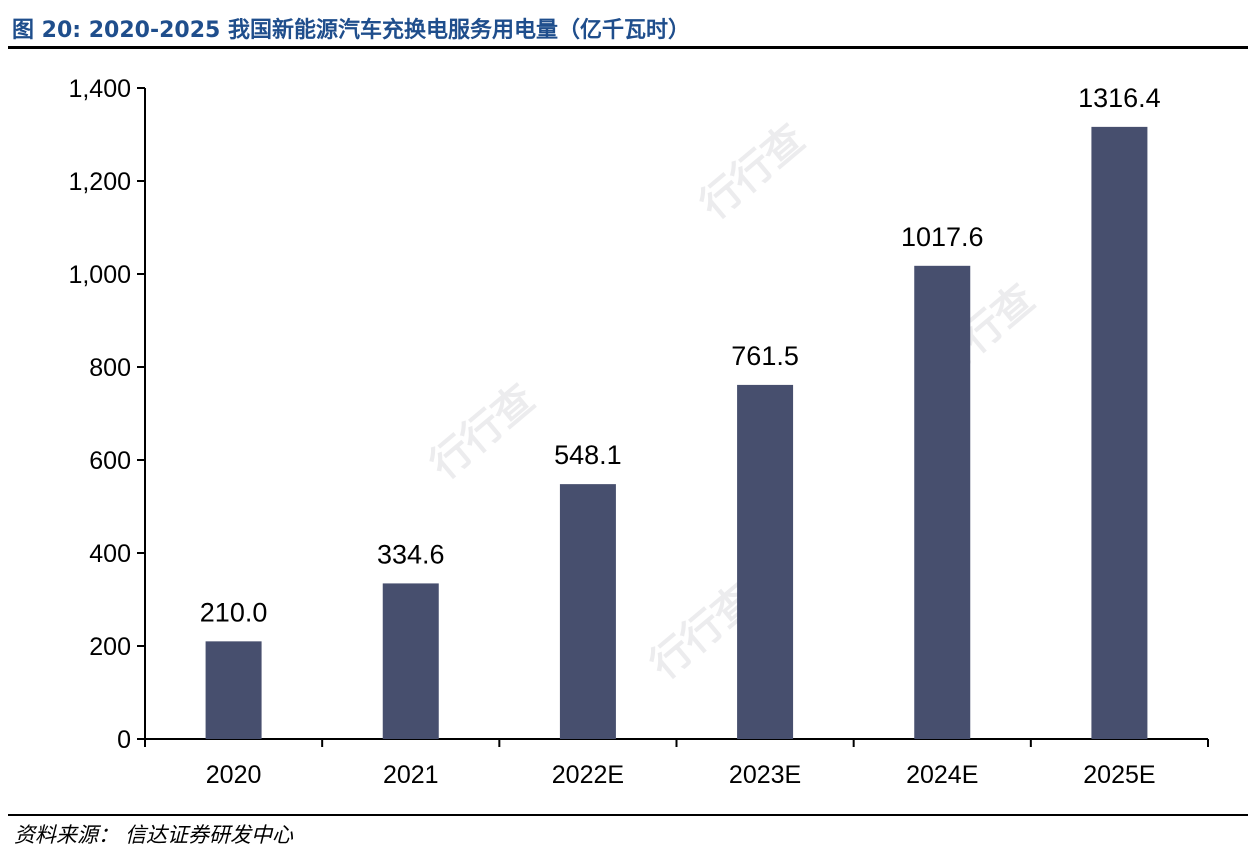  What do you see at coordinates (628, 815) in the screenshot?
I see `footer-rule` at bounding box center [628, 815].